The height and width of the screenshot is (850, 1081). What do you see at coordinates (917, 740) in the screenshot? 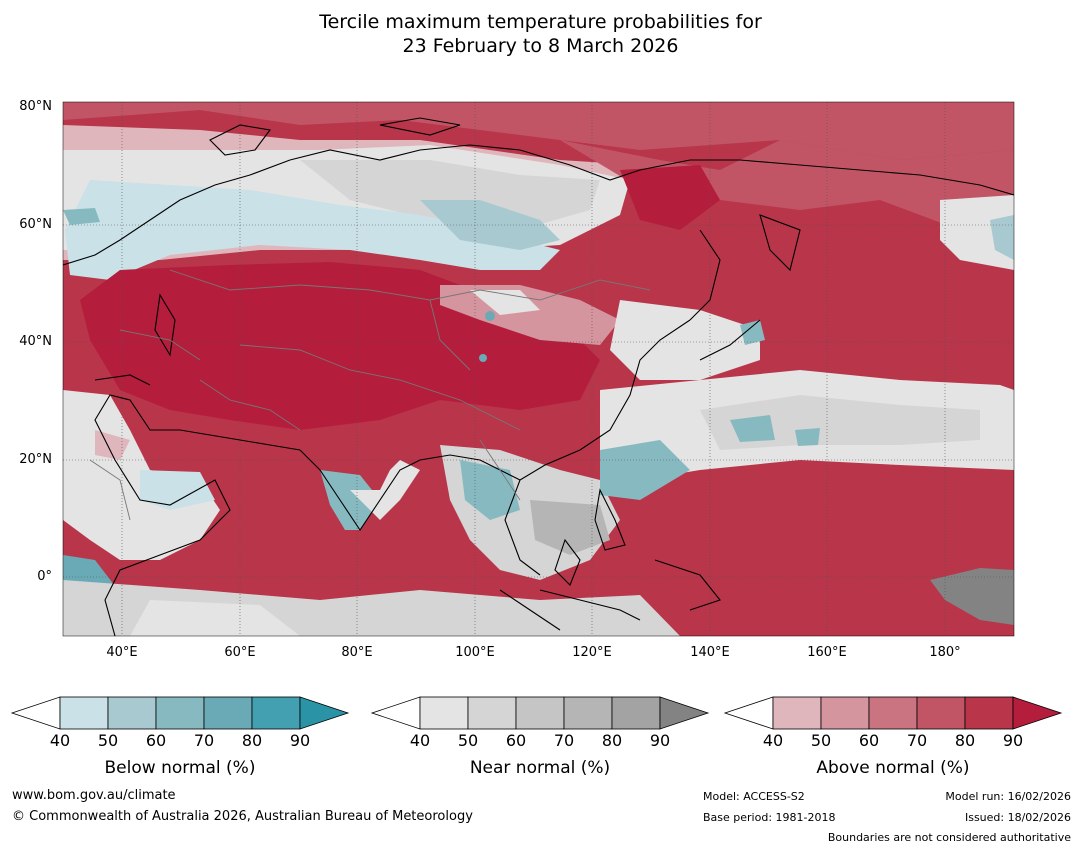
I see `colorbar-above-tick: 70` at bounding box center [917, 740].